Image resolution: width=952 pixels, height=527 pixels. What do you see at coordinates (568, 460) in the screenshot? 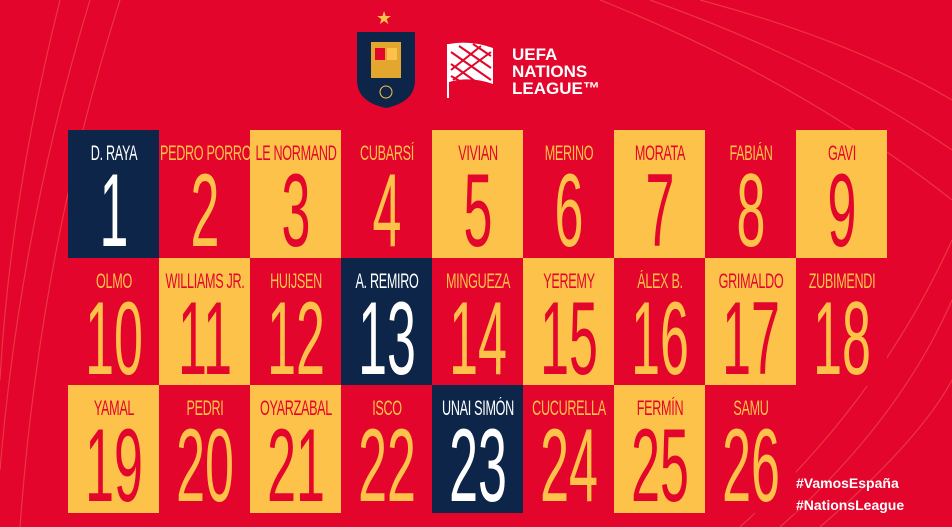
I see `player-number: 24` at bounding box center [568, 460].